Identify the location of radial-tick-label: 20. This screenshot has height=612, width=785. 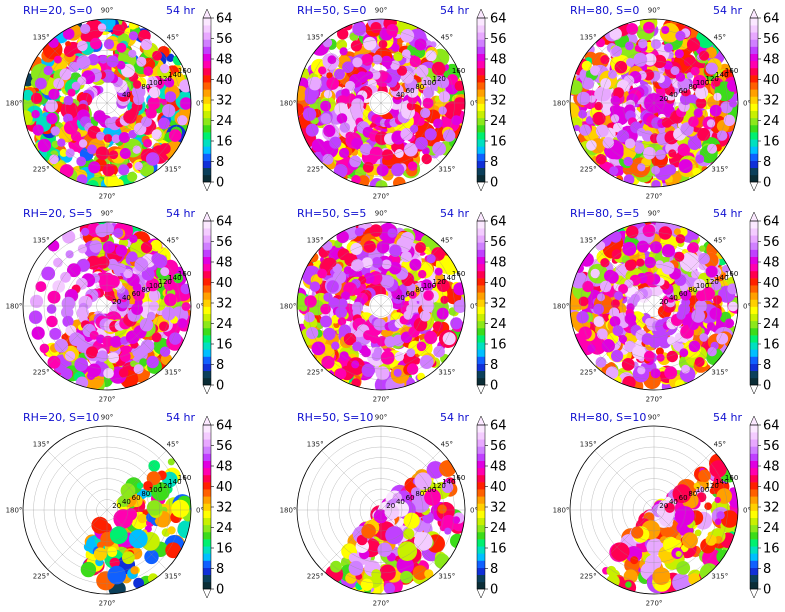
(663, 506).